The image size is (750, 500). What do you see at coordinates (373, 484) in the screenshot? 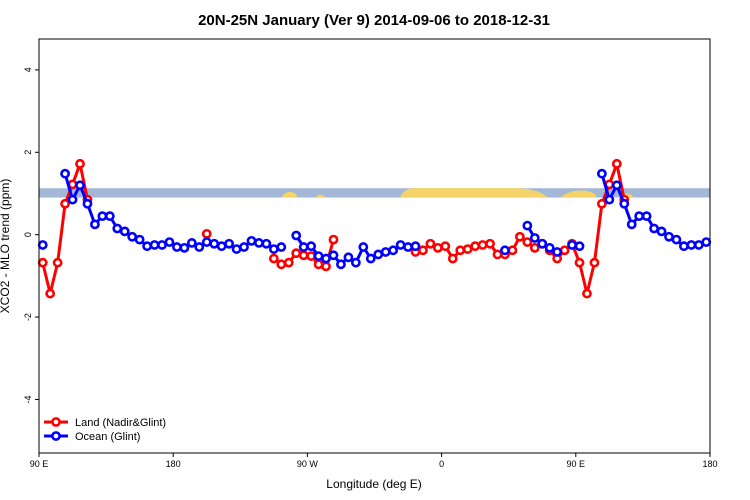
I see `x-axis-label: Longitude (deg E)` at bounding box center [373, 484].